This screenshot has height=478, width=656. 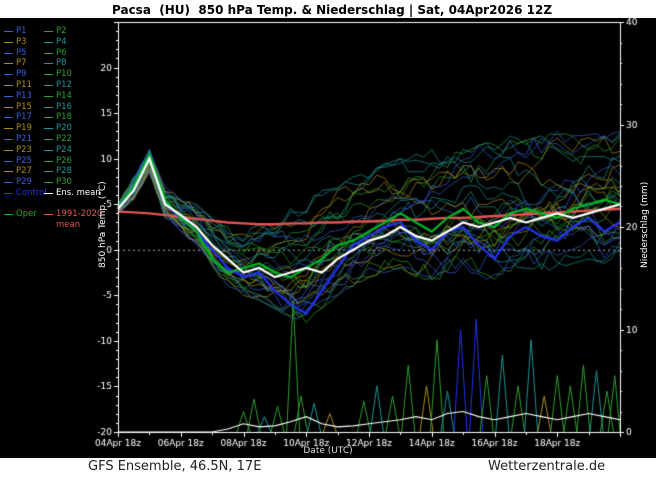 I want to click on legend-label: P30, so click(x=64, y=182).